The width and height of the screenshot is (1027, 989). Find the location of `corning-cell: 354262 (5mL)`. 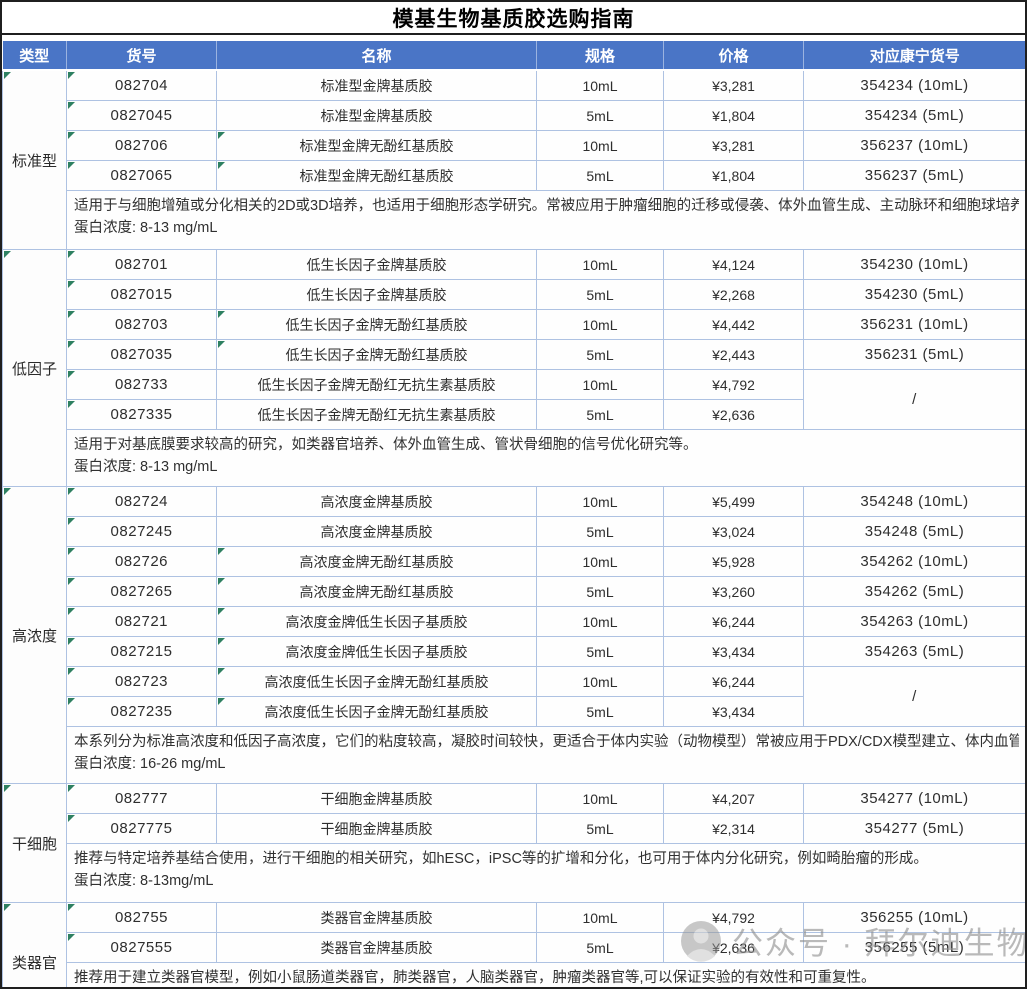

corning-cell: 354262 (5mL) is located at coordinates (914, 591).